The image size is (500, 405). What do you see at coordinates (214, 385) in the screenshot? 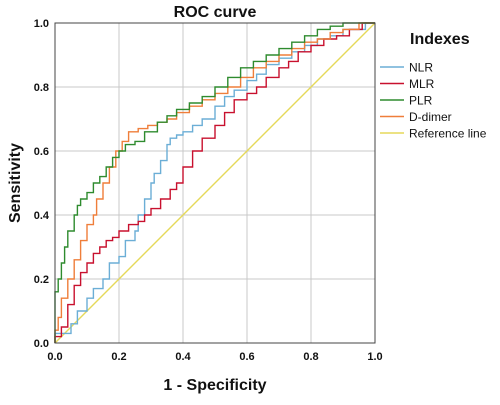
I see `x-axis-label: 1 - Specificity` at bounding box center [214, 385].